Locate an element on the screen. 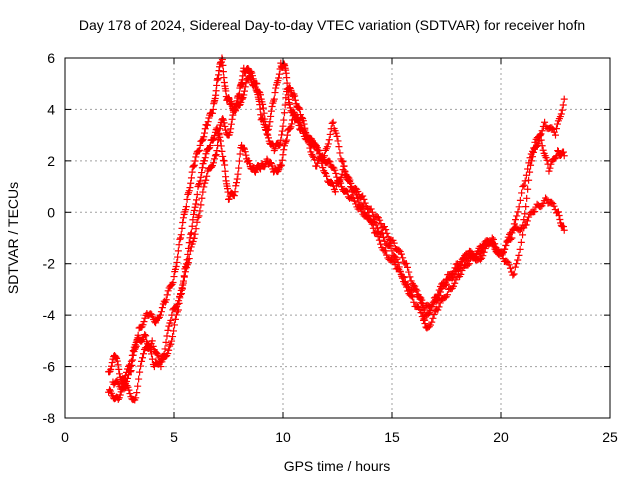 The height and width of the screenshot is (480, 640). x-tick-label: 0 is located at coordinates (65, 437).